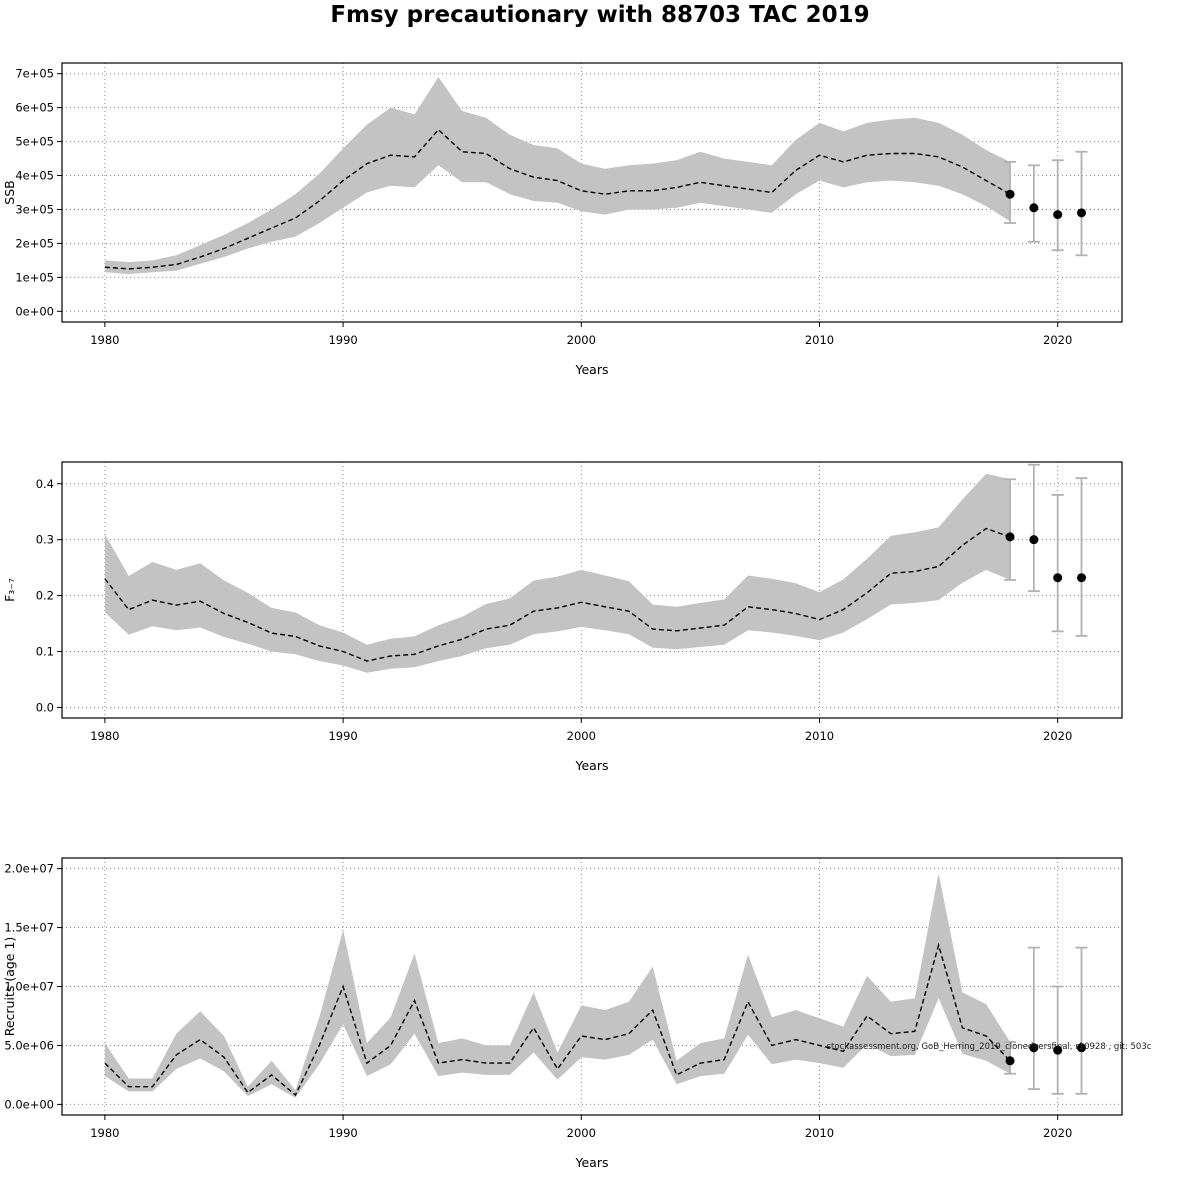 The height and width of the screenshot is (1200, 1200). Describe the element at coordinates (600, 15) in the screenshot. I see `figure-title: Fmsy precautionary with 88703 TAC 2019` at that location.